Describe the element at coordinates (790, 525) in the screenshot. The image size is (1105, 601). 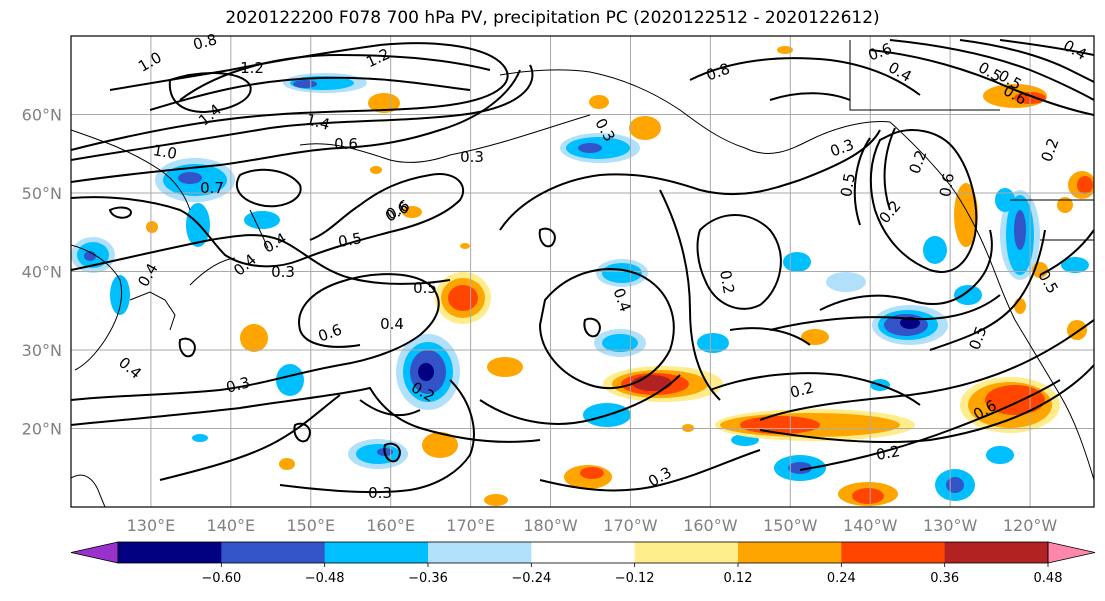
I see `lon-tick-label: 150°W` at that location.